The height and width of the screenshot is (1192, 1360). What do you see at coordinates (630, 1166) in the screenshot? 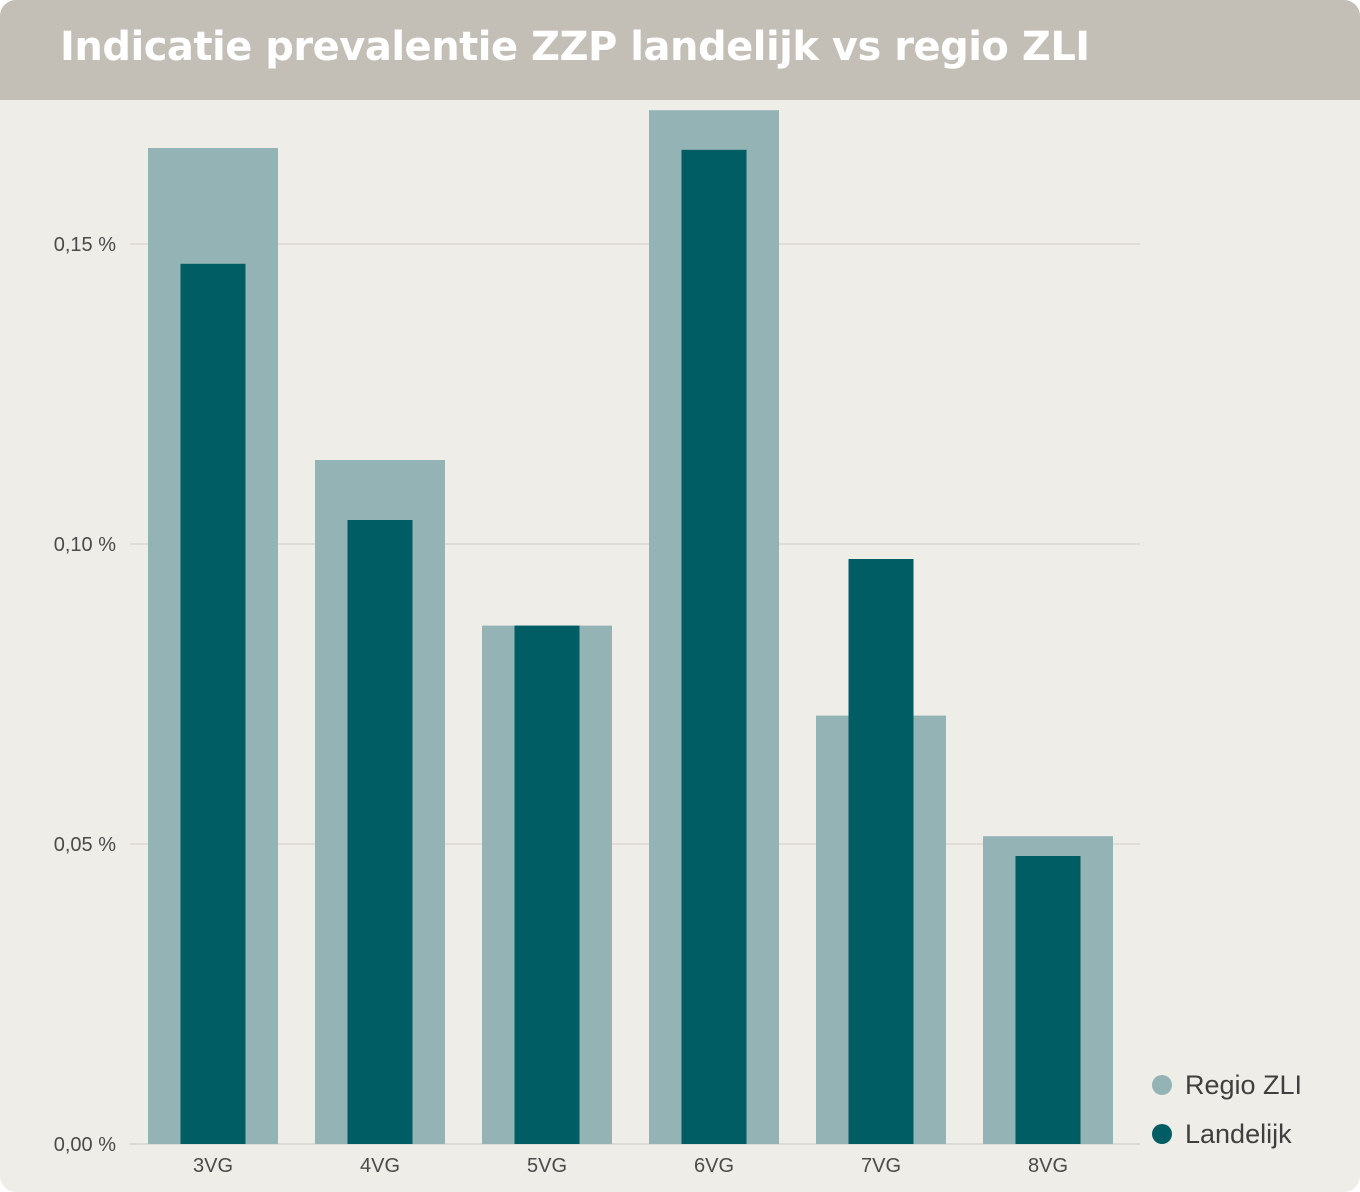
I see `x-axis-ticks: 3VG 4VG 5VG 6VG 7VG 8VG` at bounding box center [630, 1166].